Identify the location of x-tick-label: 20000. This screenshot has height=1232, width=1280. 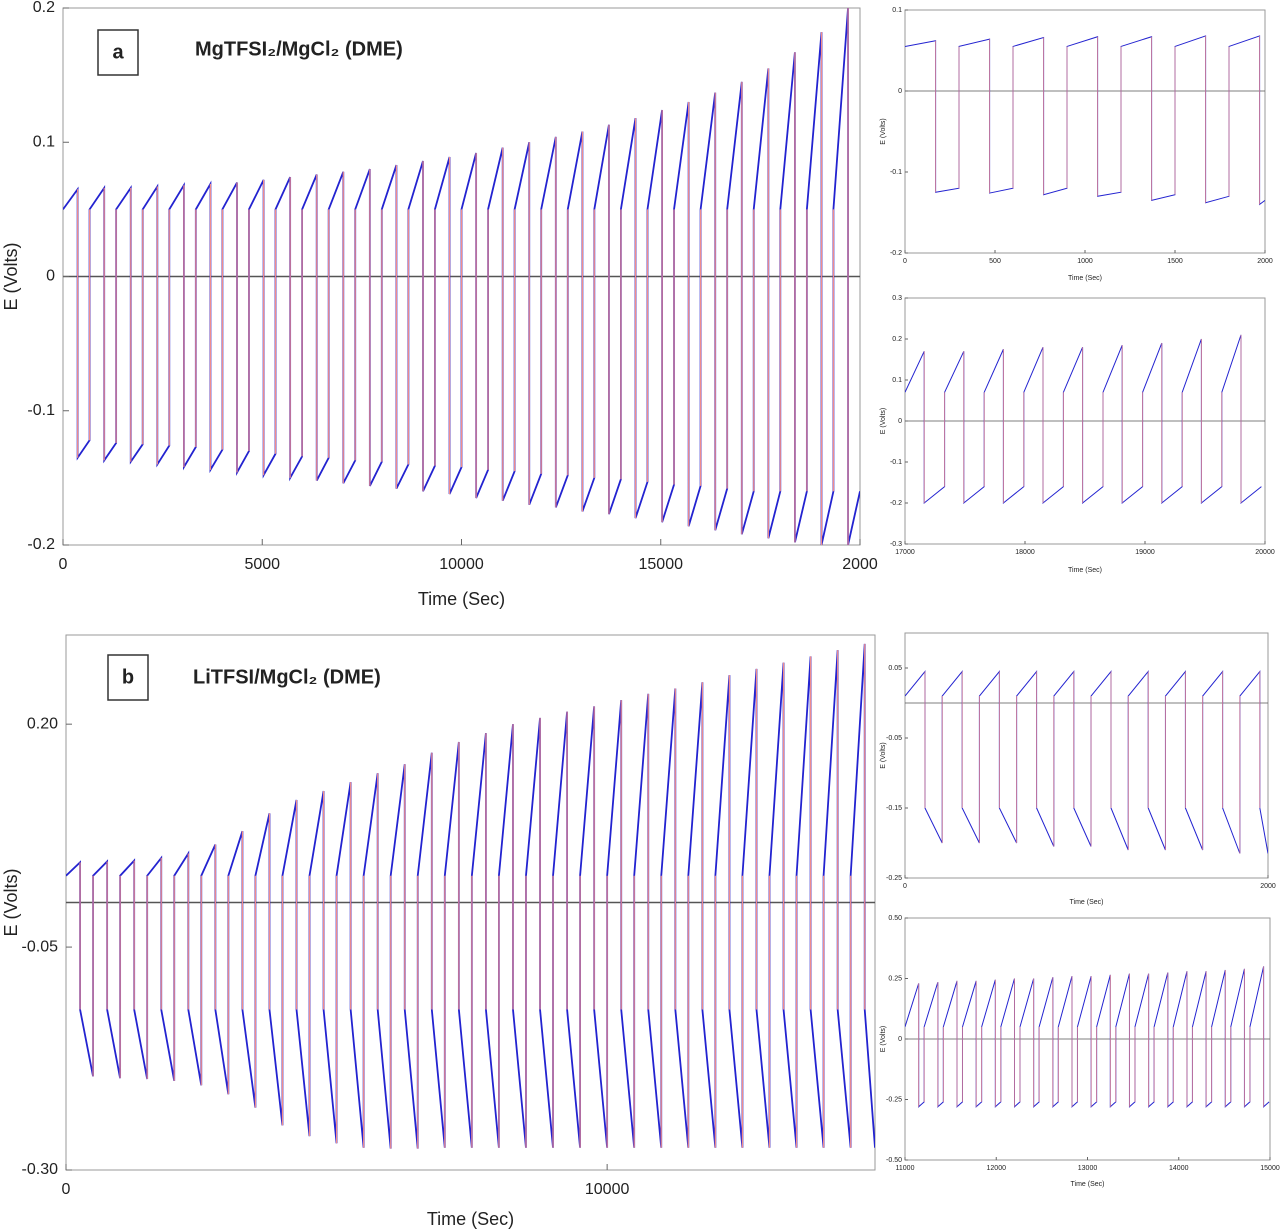
(1265, 552).